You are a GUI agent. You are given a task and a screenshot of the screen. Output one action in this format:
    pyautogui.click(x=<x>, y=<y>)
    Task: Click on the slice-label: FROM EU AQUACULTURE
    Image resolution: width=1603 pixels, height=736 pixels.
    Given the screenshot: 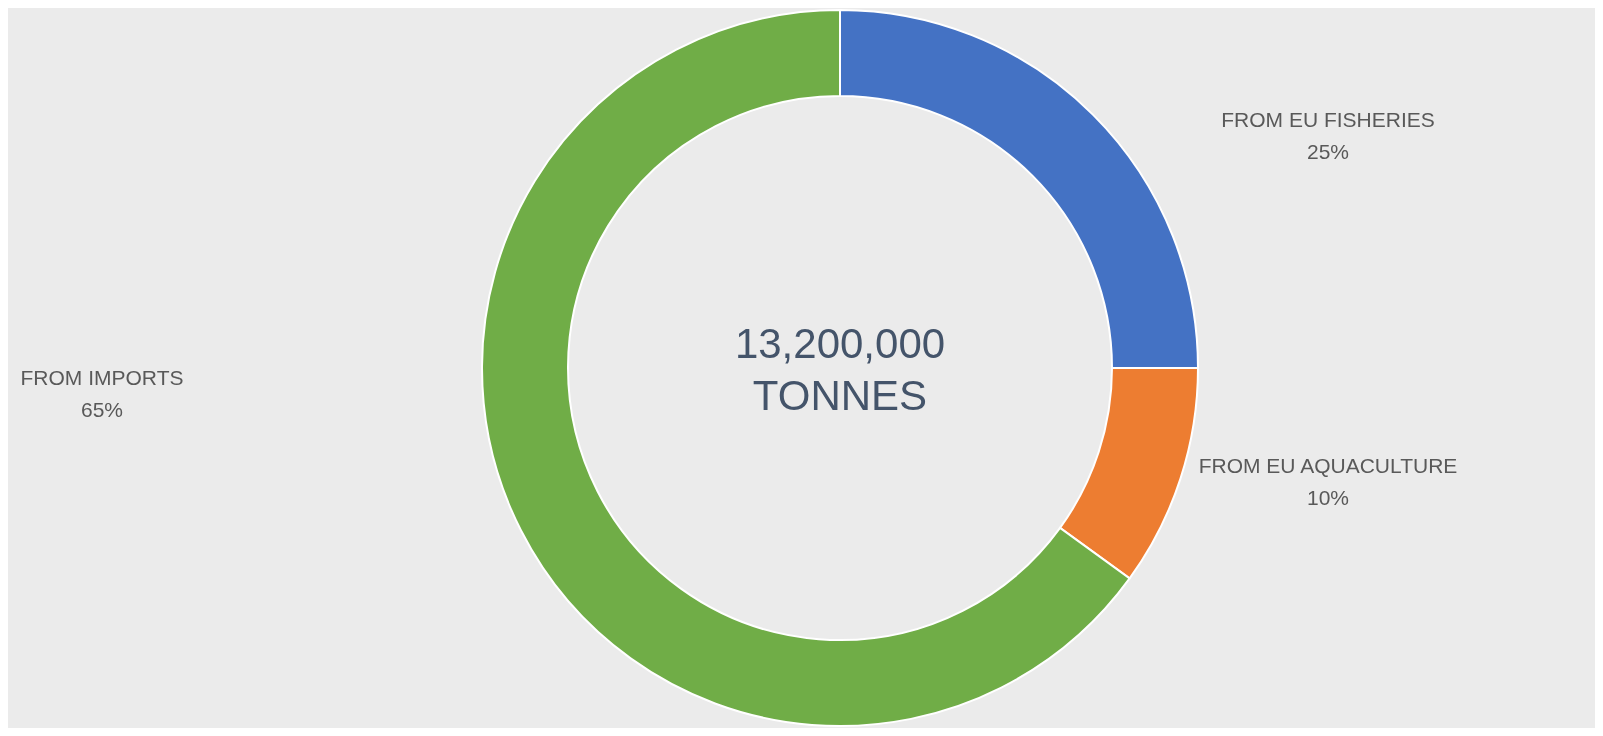 What is the action you would take?
    pyautogui.click(x=1328, y=466)
    